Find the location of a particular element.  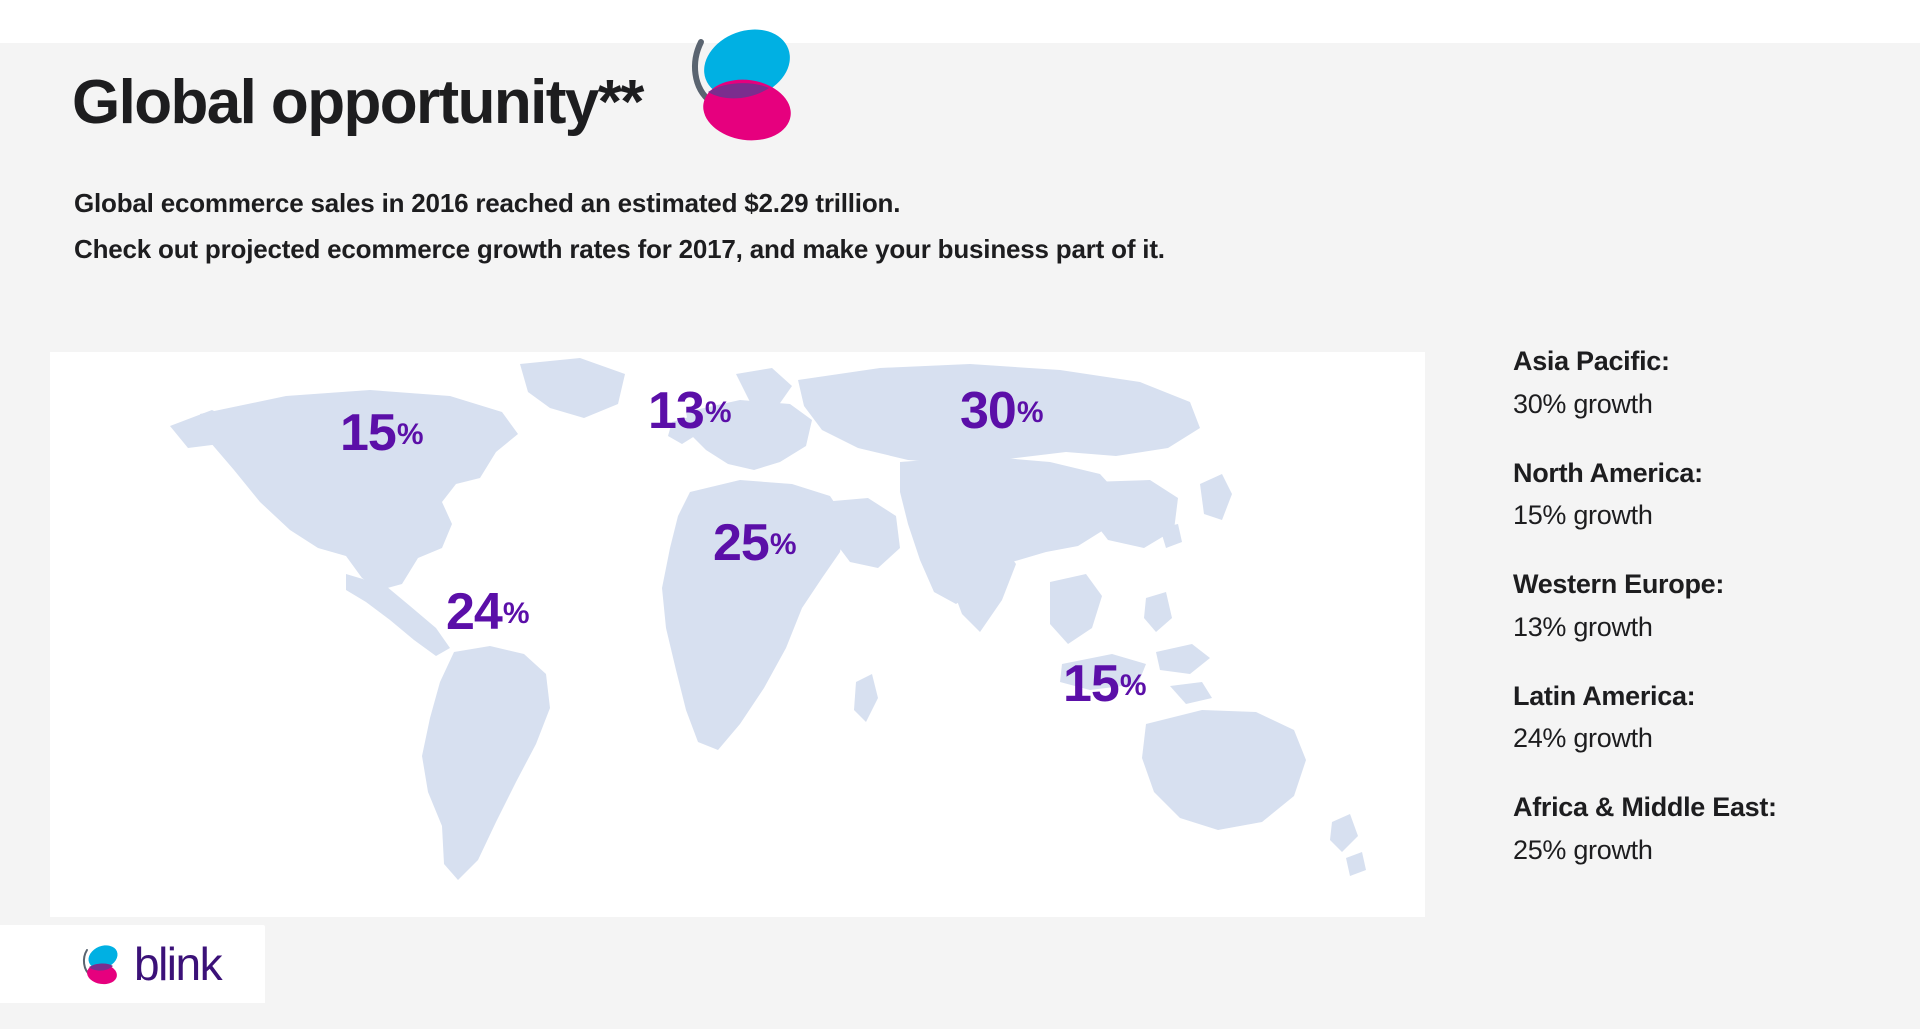

map-label-number: 25 is located at coordinates (741, 543).